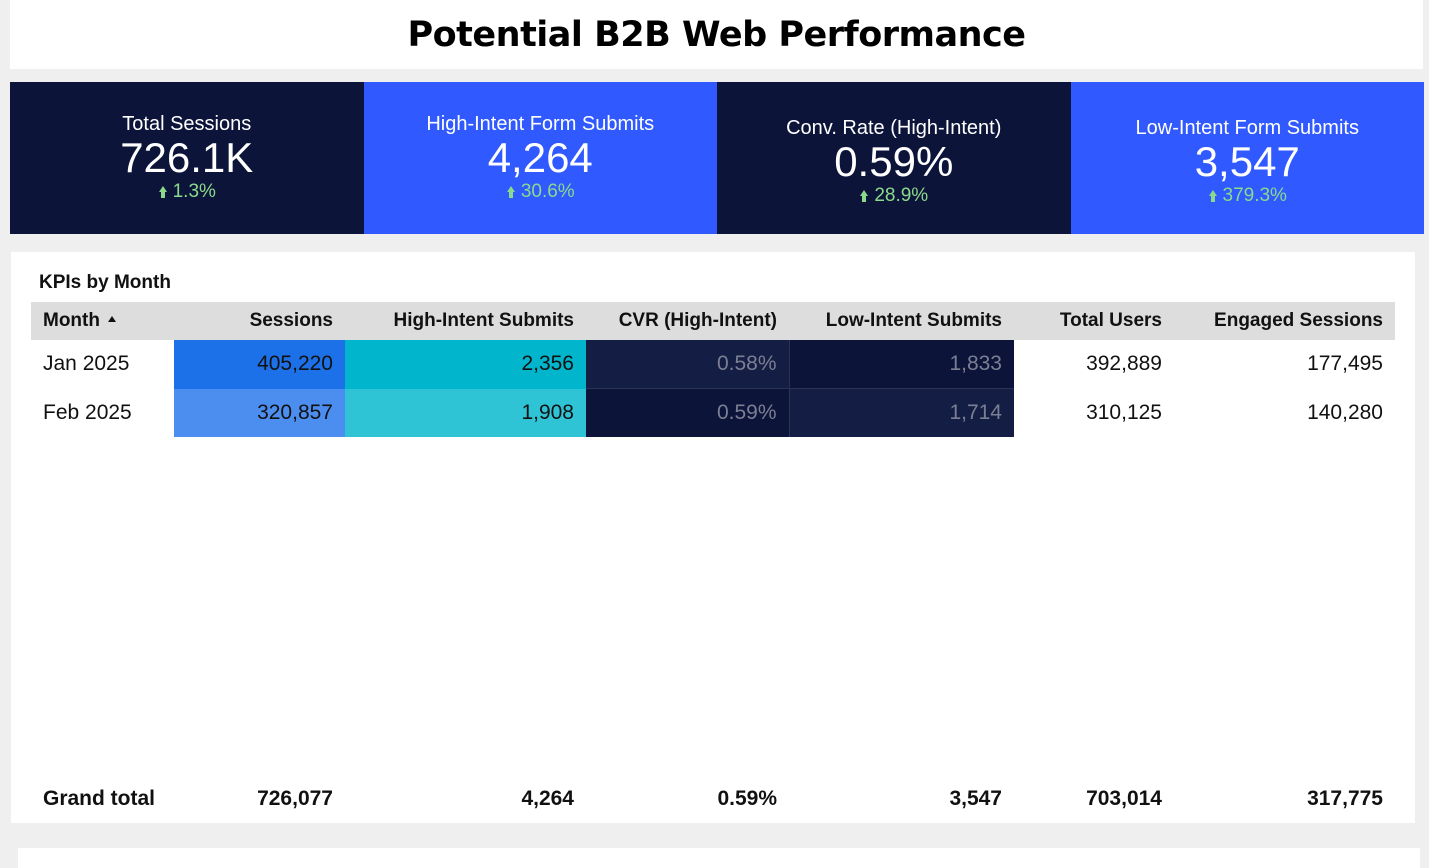  I want to click on grand-total-high-intent: 4,264, so click(547, 798).